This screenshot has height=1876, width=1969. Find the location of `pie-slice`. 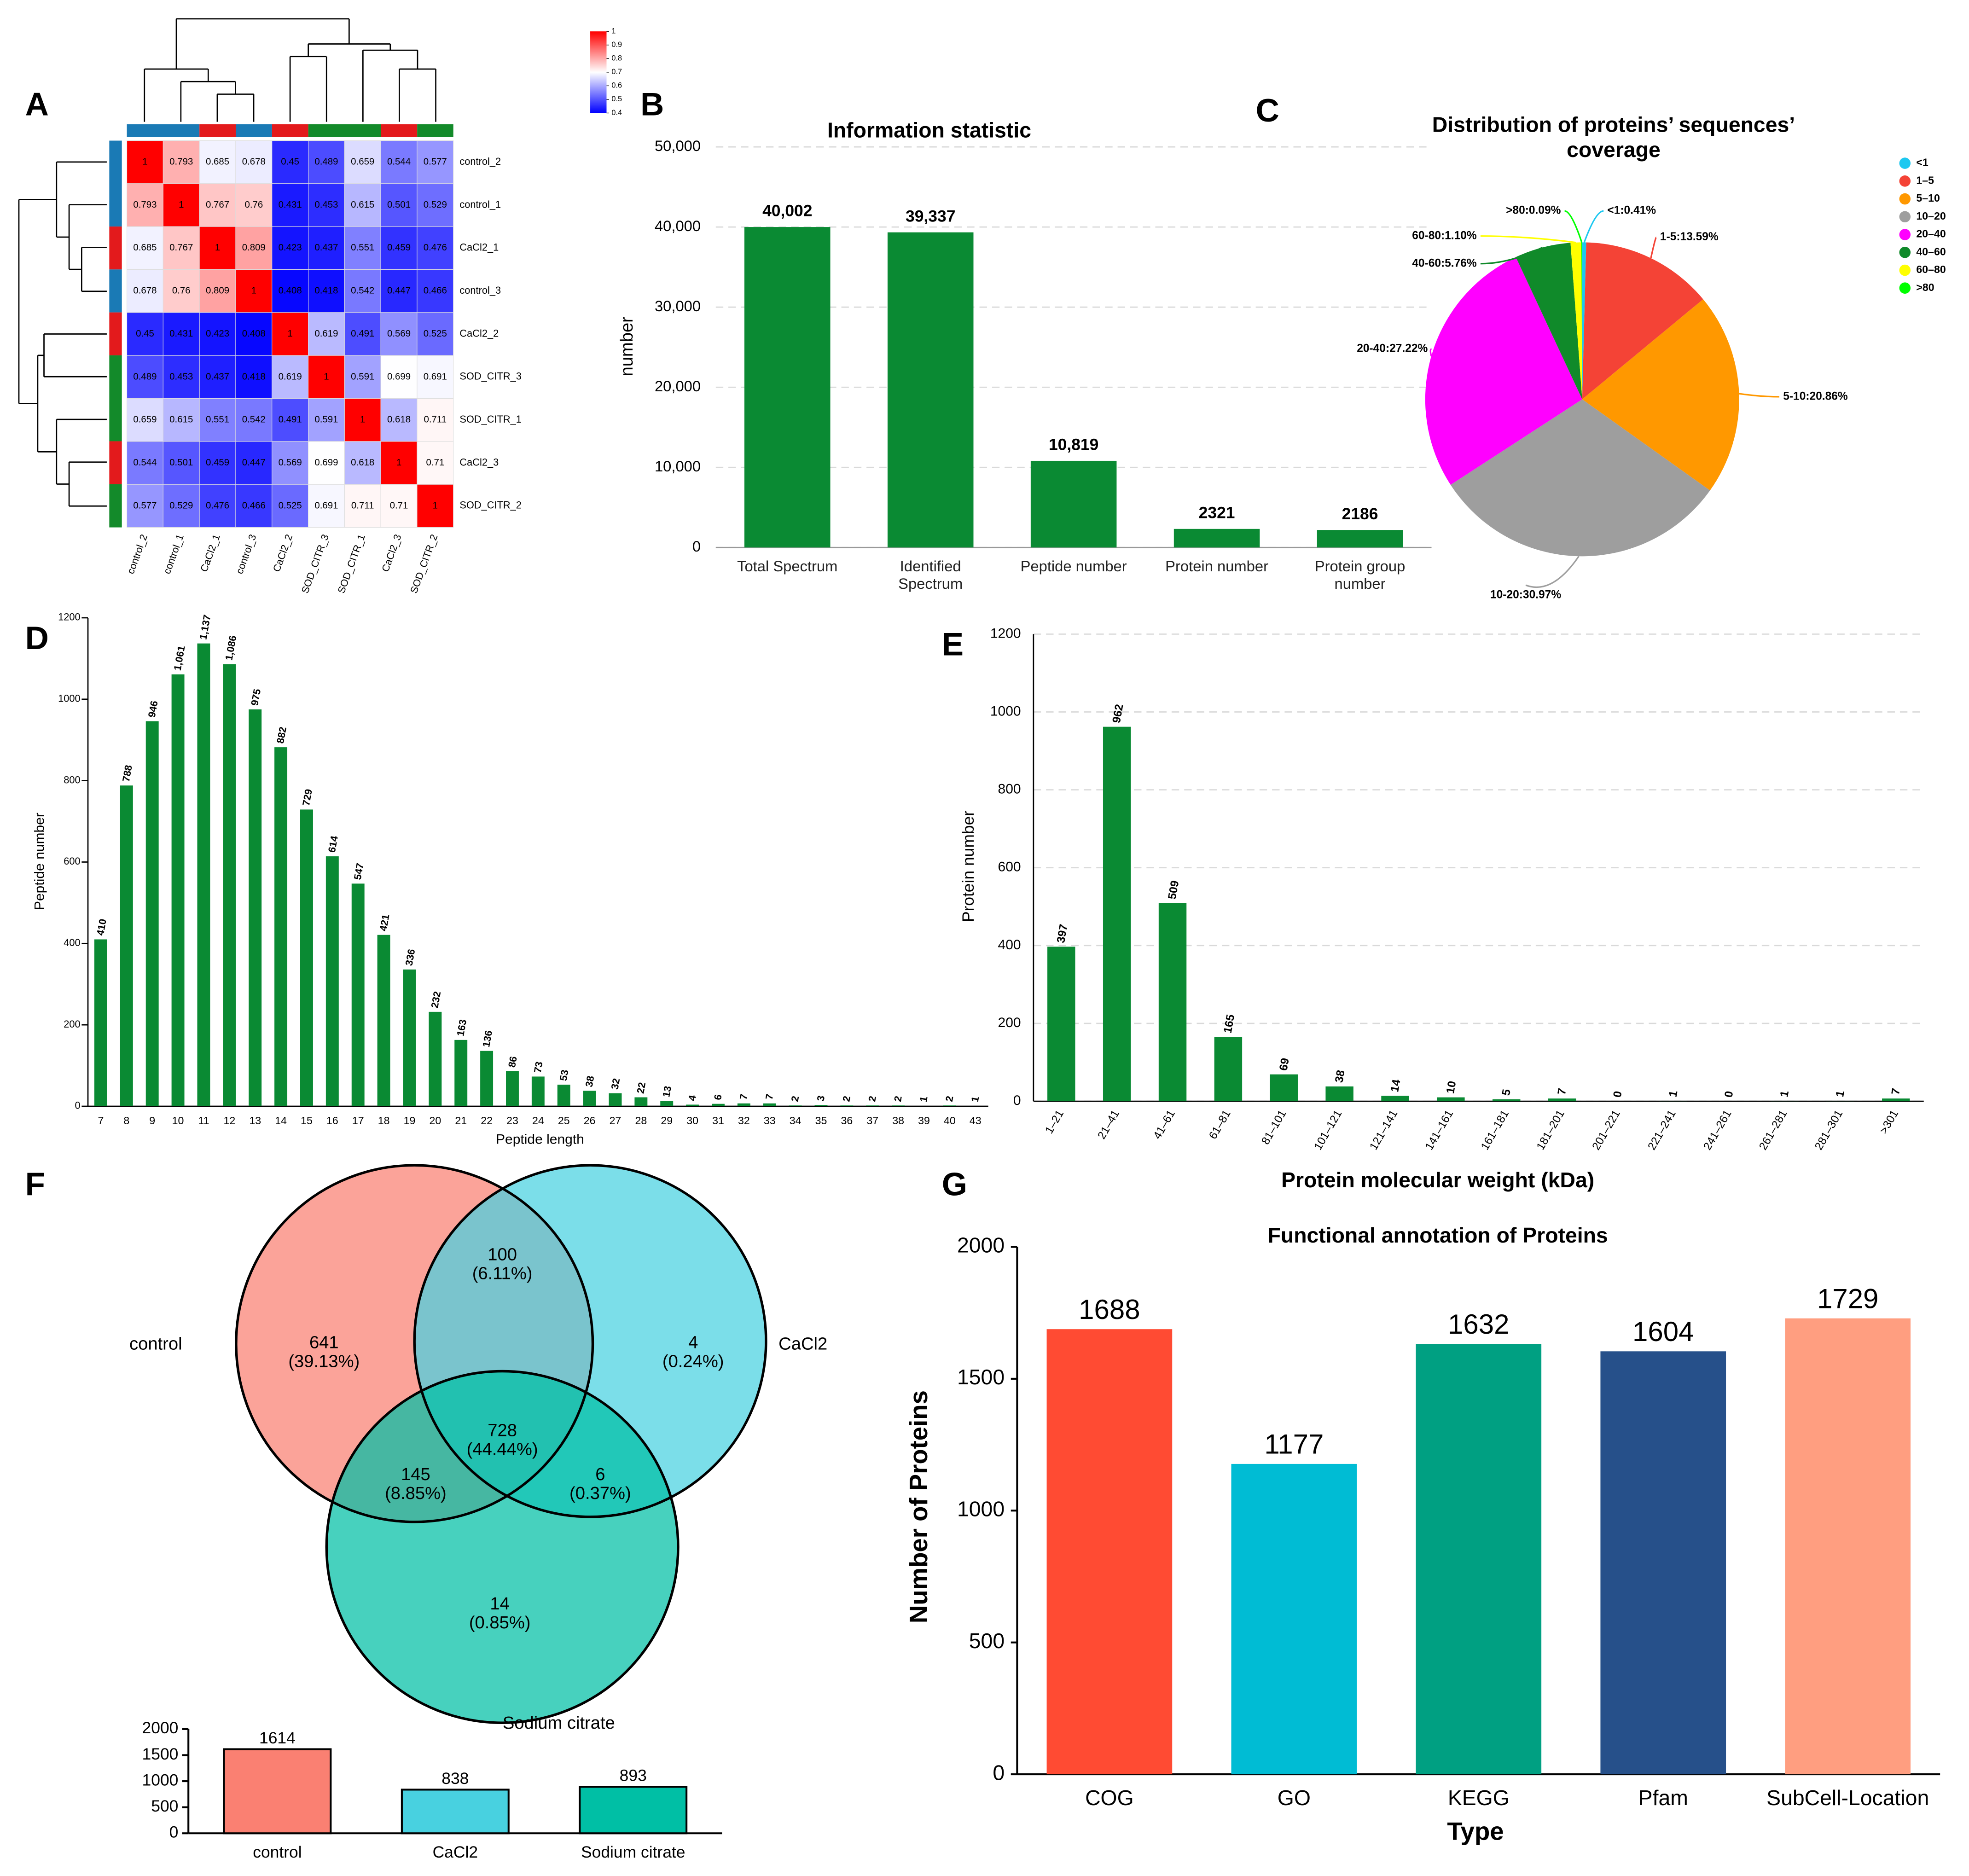

pie-slice is located at coordinates (1503, 371).